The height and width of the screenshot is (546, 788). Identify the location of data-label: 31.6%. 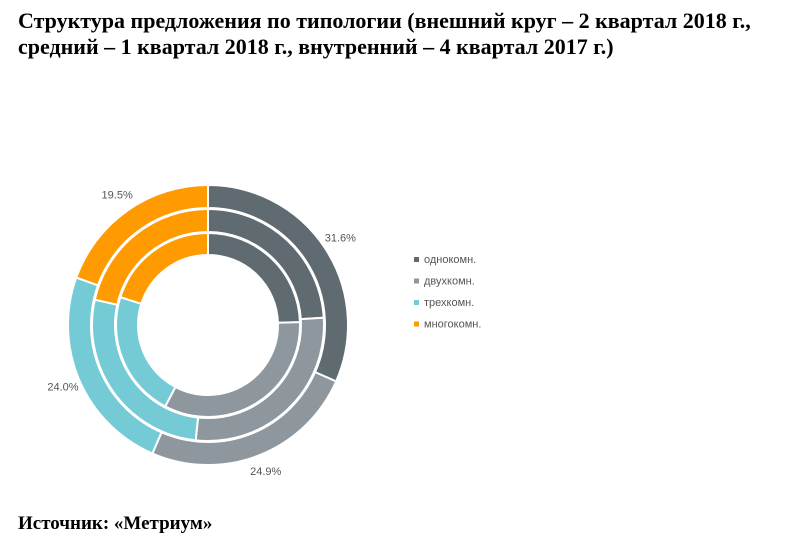
(340, 239).